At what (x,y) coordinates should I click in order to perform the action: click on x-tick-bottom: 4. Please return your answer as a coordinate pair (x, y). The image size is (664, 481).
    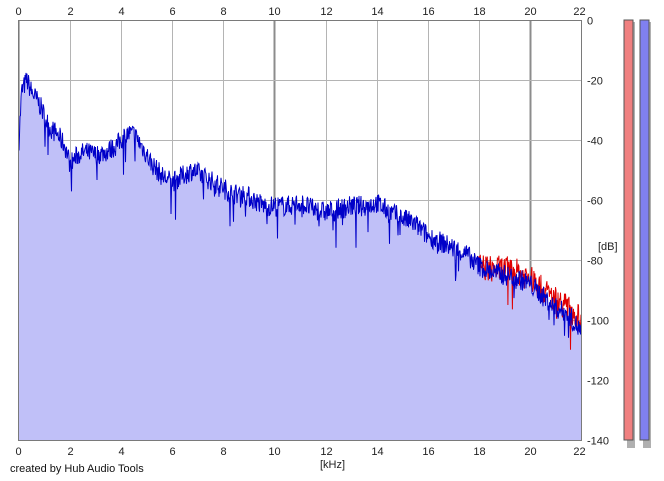
    Looking at the image, I should click on (121, 452).